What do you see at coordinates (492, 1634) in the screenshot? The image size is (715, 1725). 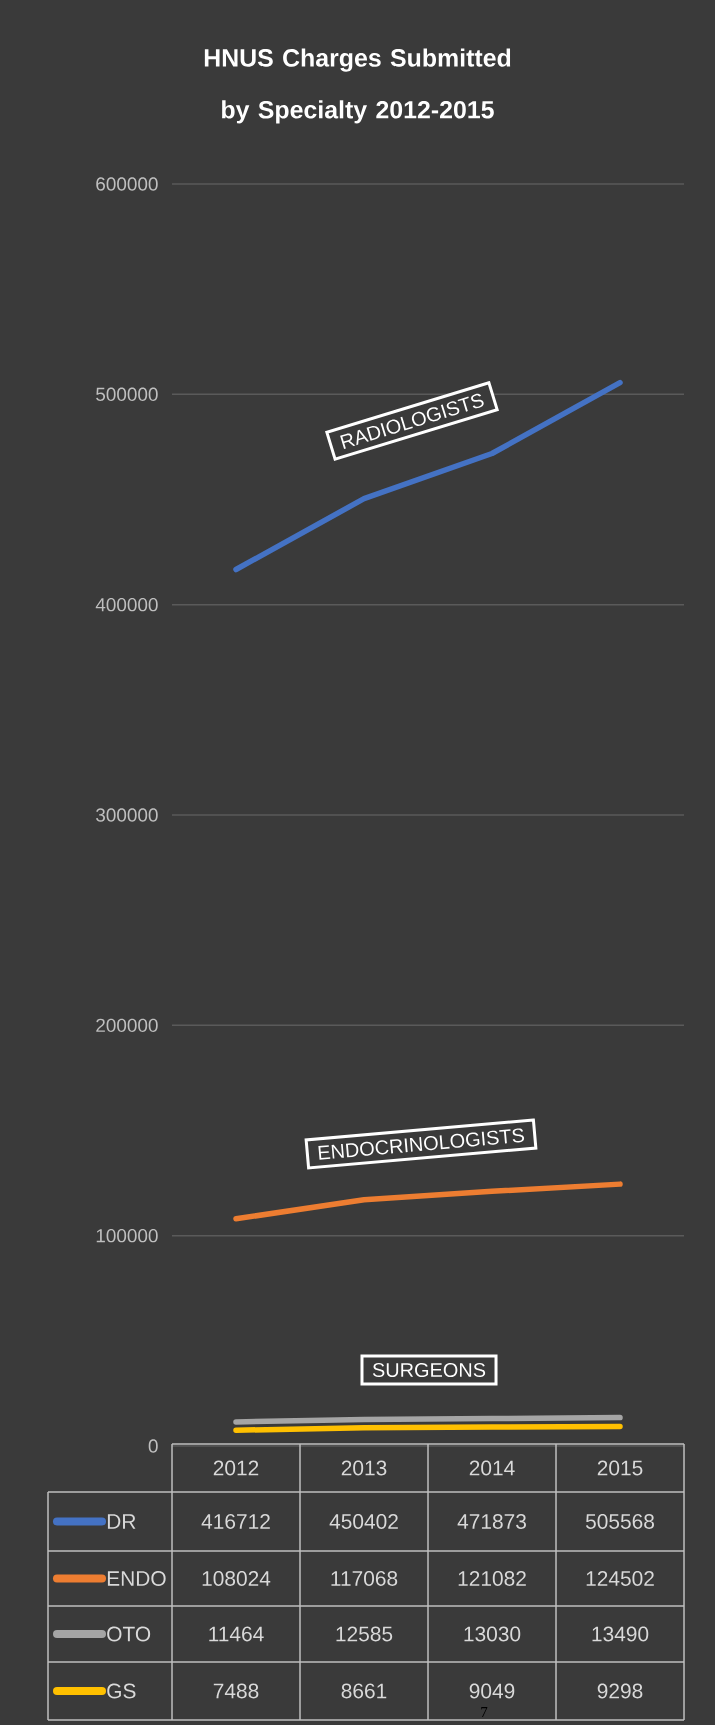 I see `data-label: 13030` at bounding box center [492, 1634].